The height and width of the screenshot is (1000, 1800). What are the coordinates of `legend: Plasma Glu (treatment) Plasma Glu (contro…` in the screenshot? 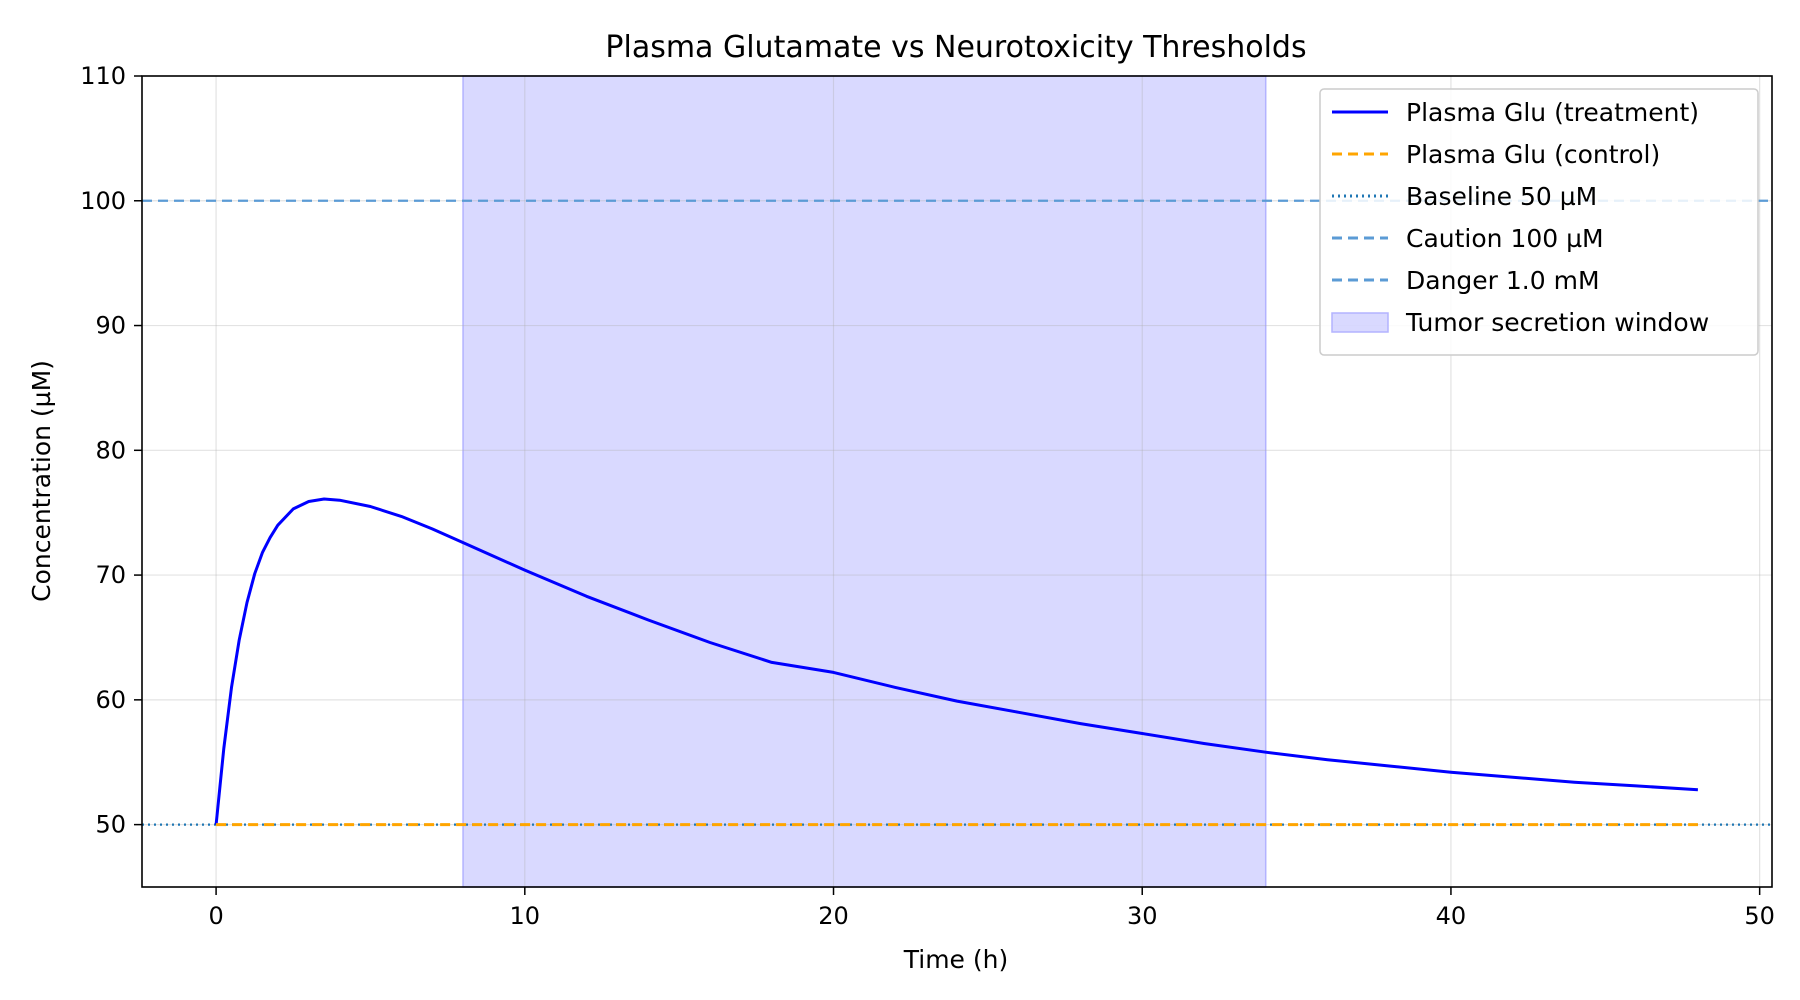 It's located at (1539, 222).